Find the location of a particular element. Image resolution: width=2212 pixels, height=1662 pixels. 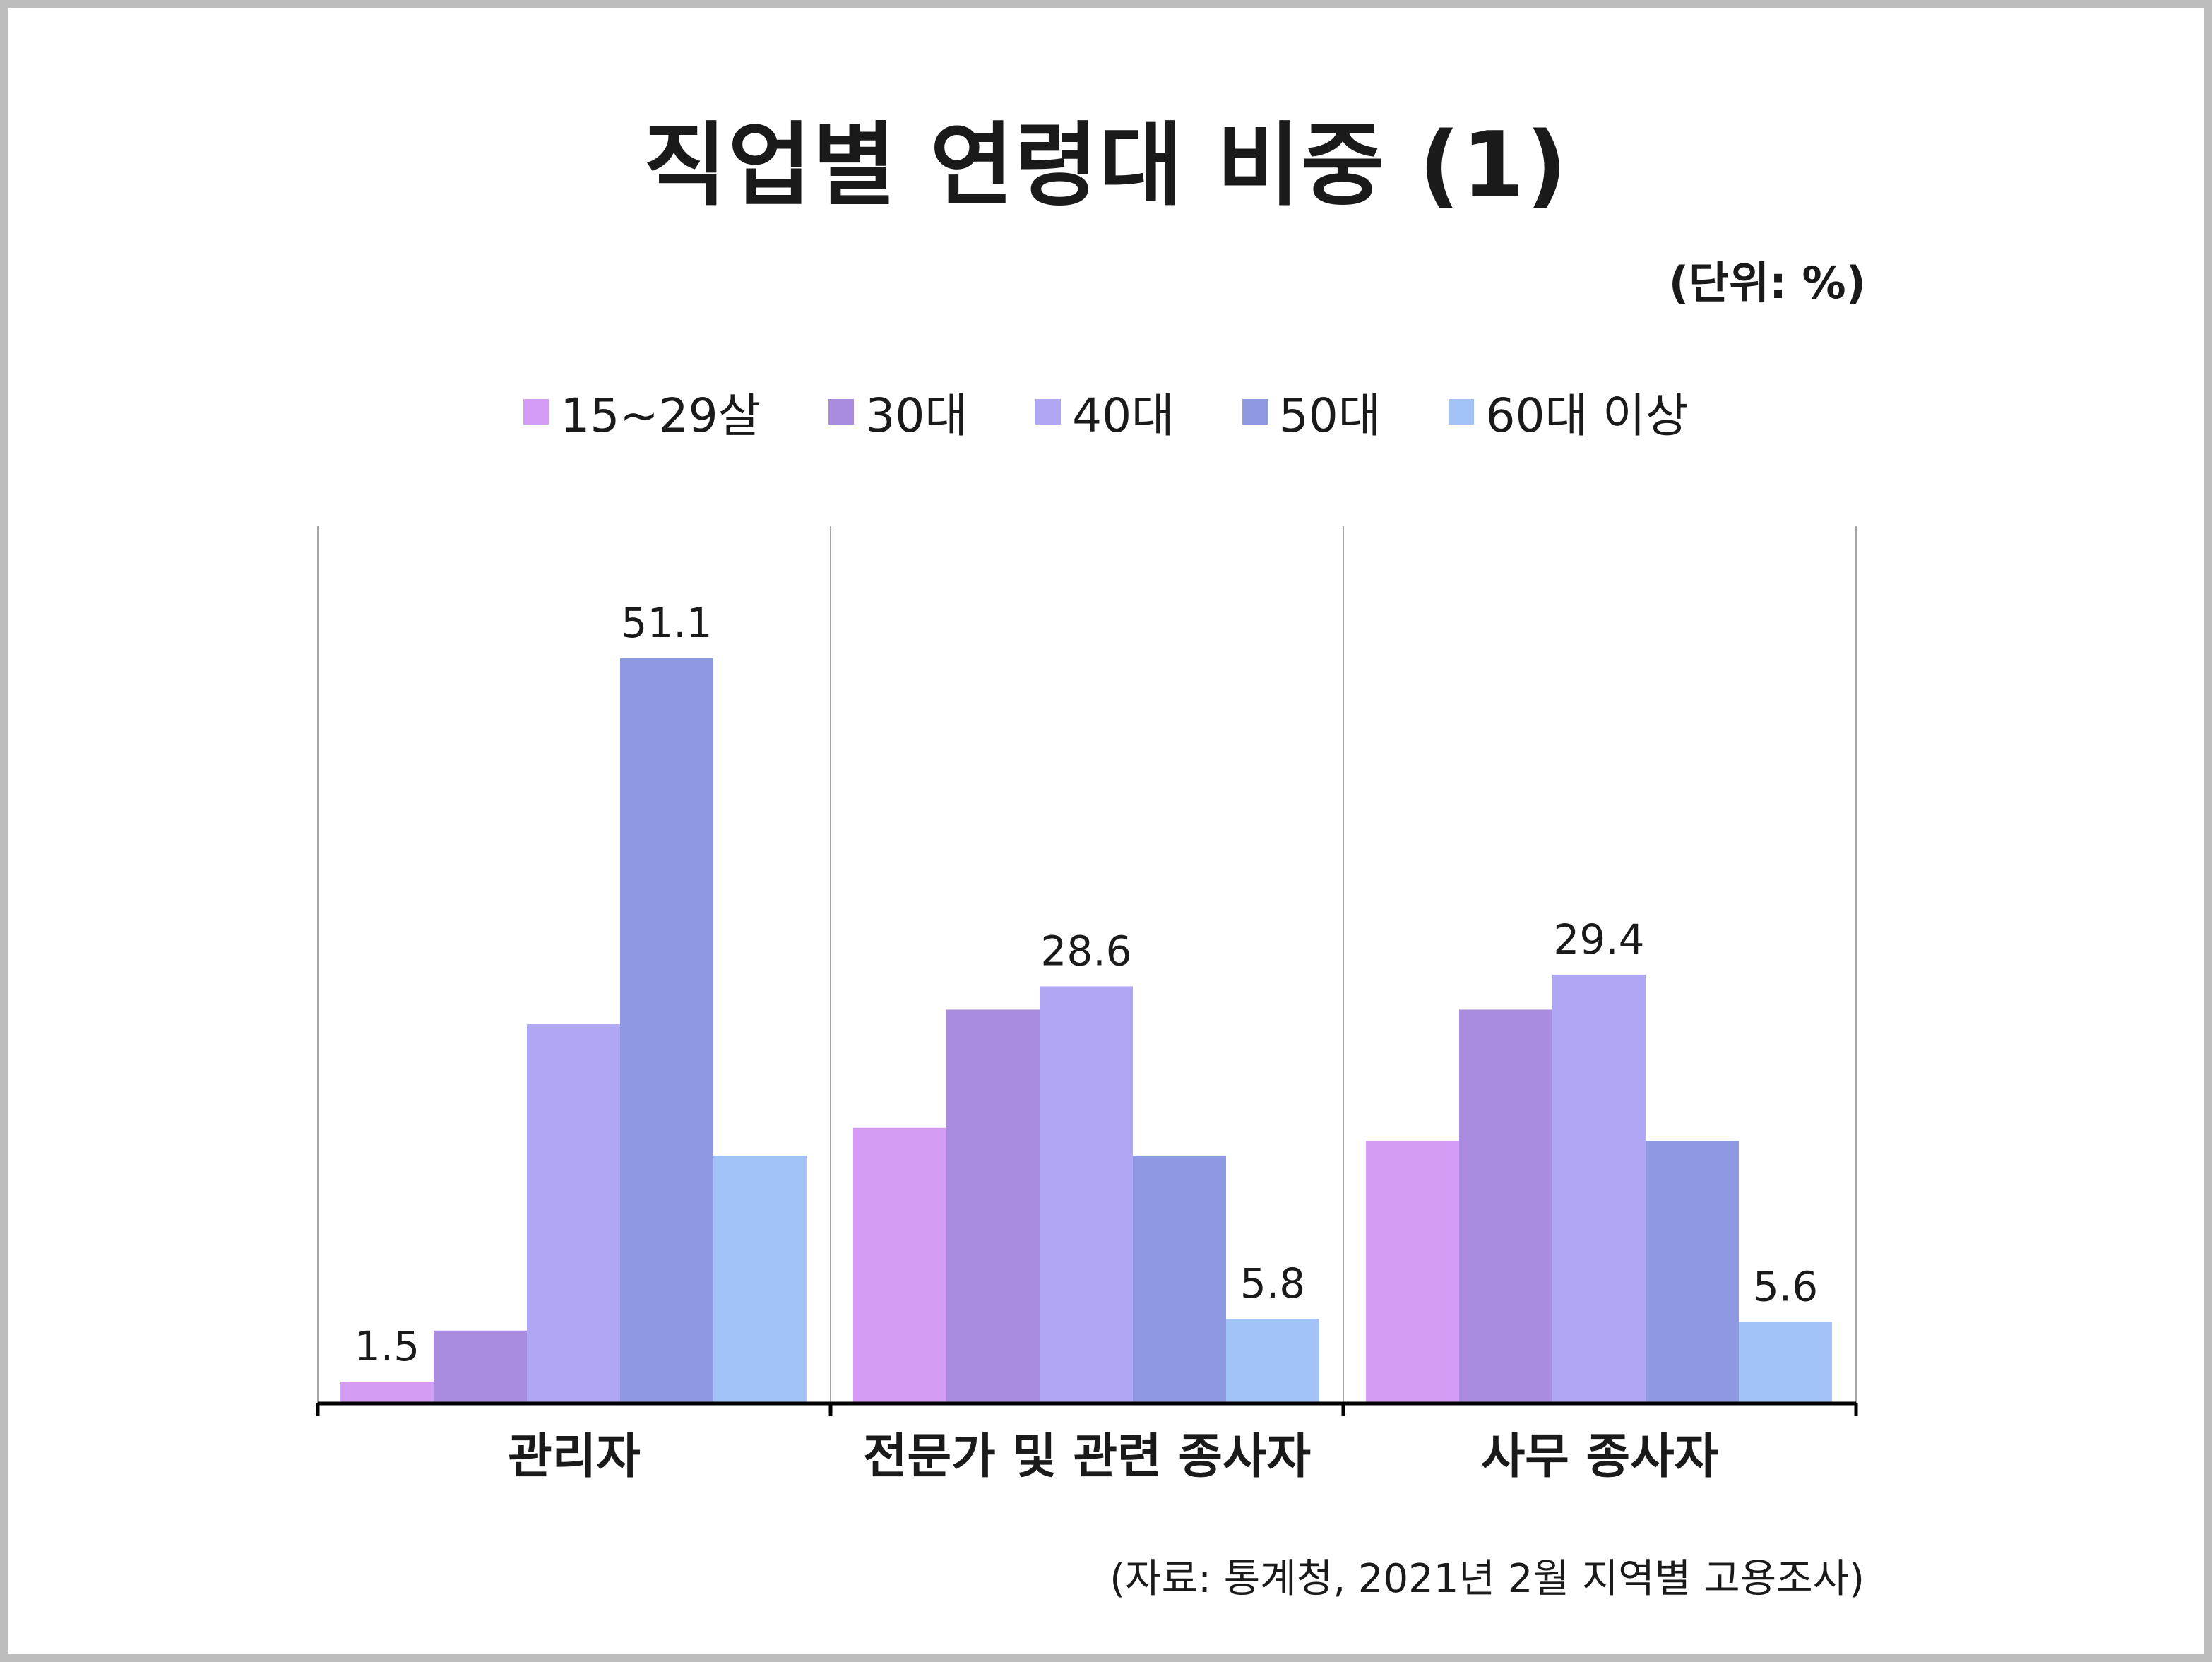

legend: 15~29살 30대 40대 50대 60대 이상 is located at coordinates (1106, 412).